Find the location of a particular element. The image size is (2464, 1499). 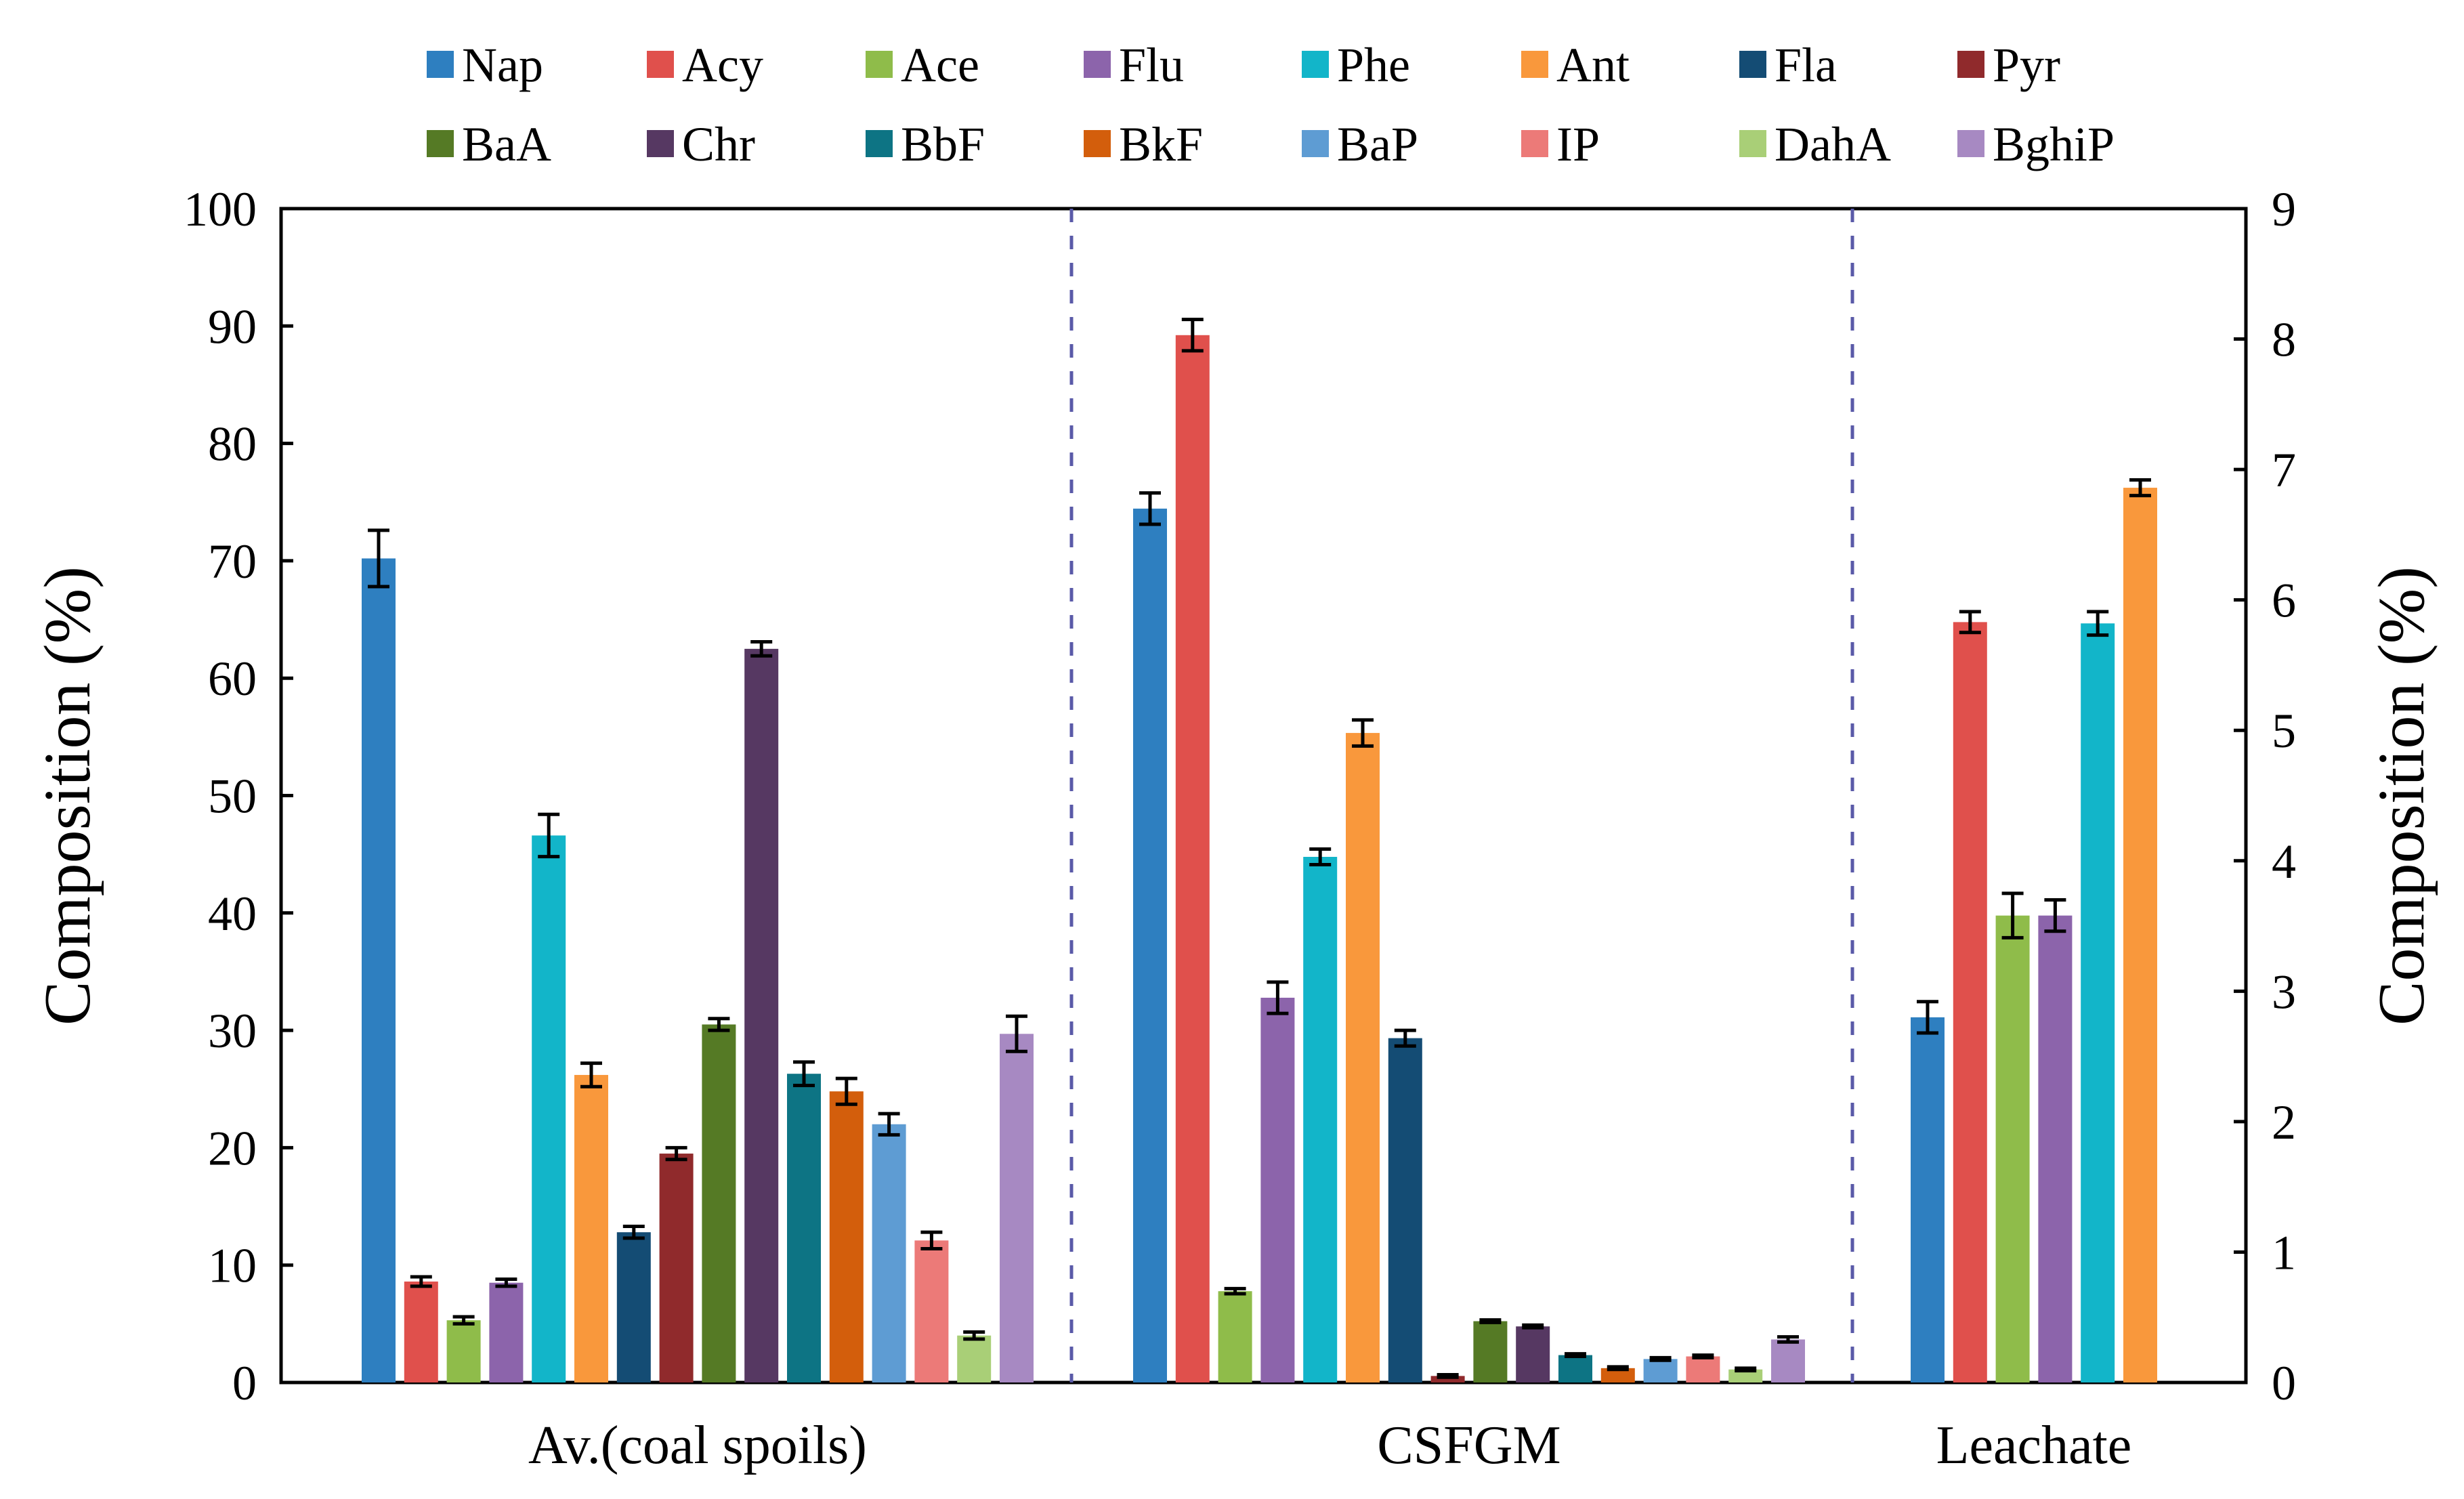

legend-label-ace: Ace is located at coordinates (940, 65).